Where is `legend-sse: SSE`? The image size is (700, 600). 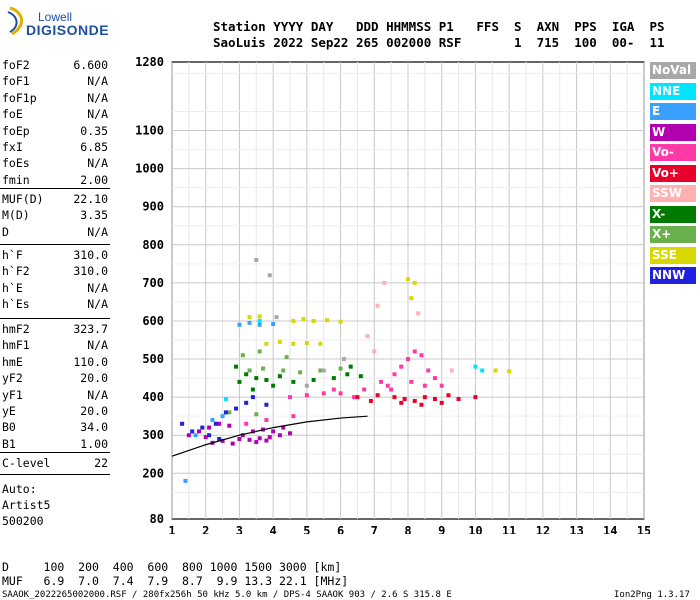 legend-sse: SSE is located at coordinates (673, 255).